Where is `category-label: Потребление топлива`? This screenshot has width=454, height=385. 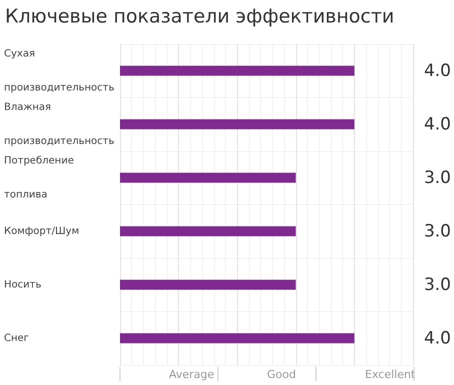 category-label: Потребление топлива is located at coordinates (39, 177).